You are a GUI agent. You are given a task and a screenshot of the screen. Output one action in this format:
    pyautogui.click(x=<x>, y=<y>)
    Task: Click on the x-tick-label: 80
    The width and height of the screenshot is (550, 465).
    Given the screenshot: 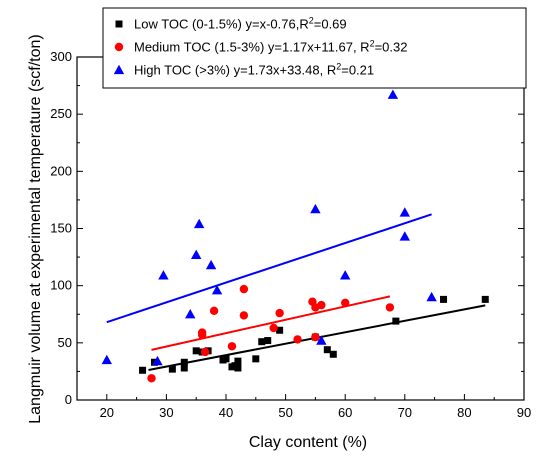 What is the action you would take?
    pyautogui.click(x=464, y=412)
    